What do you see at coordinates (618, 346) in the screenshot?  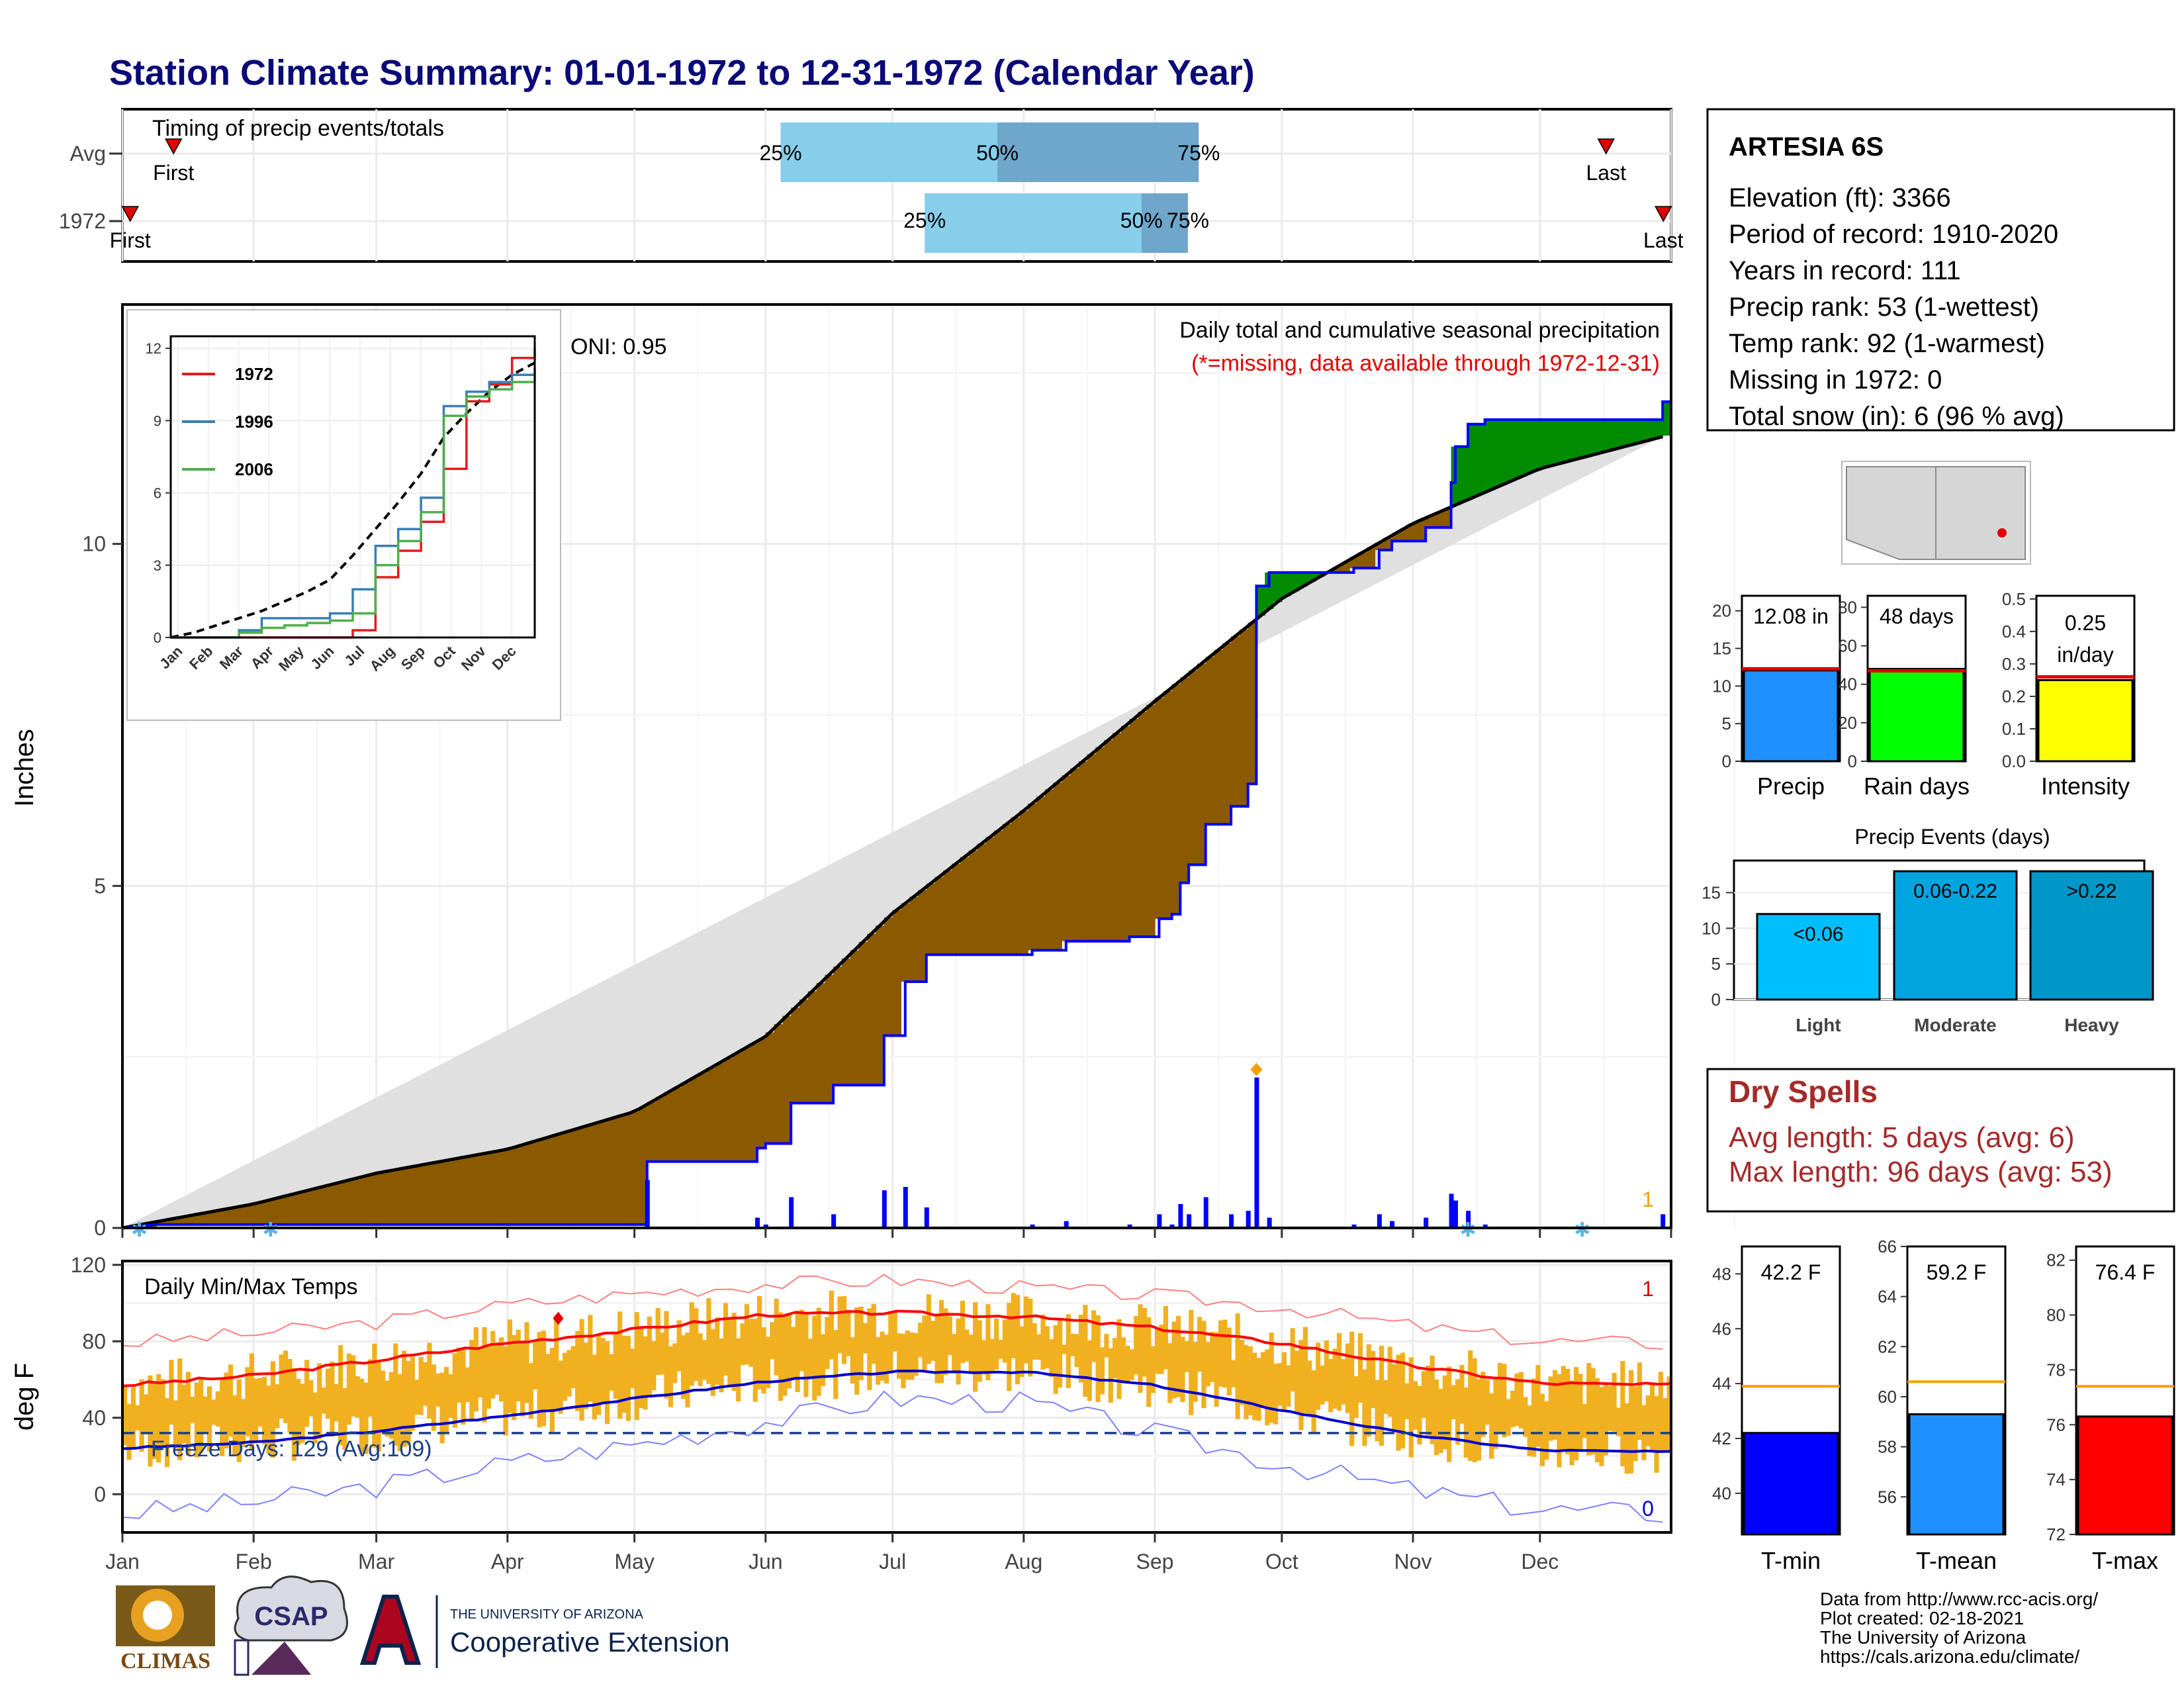 I see `oni-label: ONI: 0.95` at bounding box center [618, 346].